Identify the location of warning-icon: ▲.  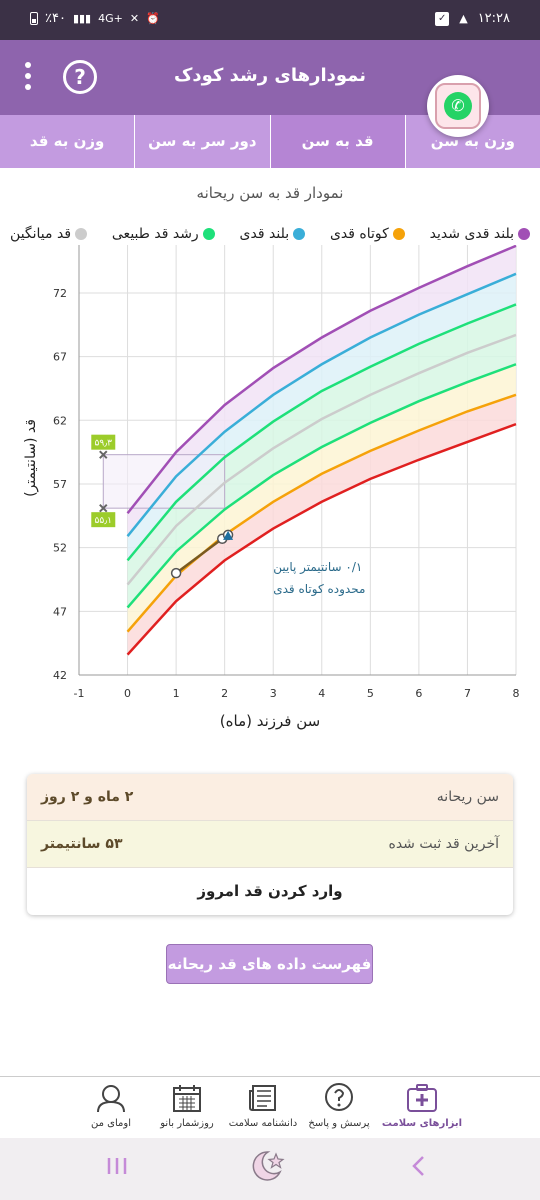
(463, 18).